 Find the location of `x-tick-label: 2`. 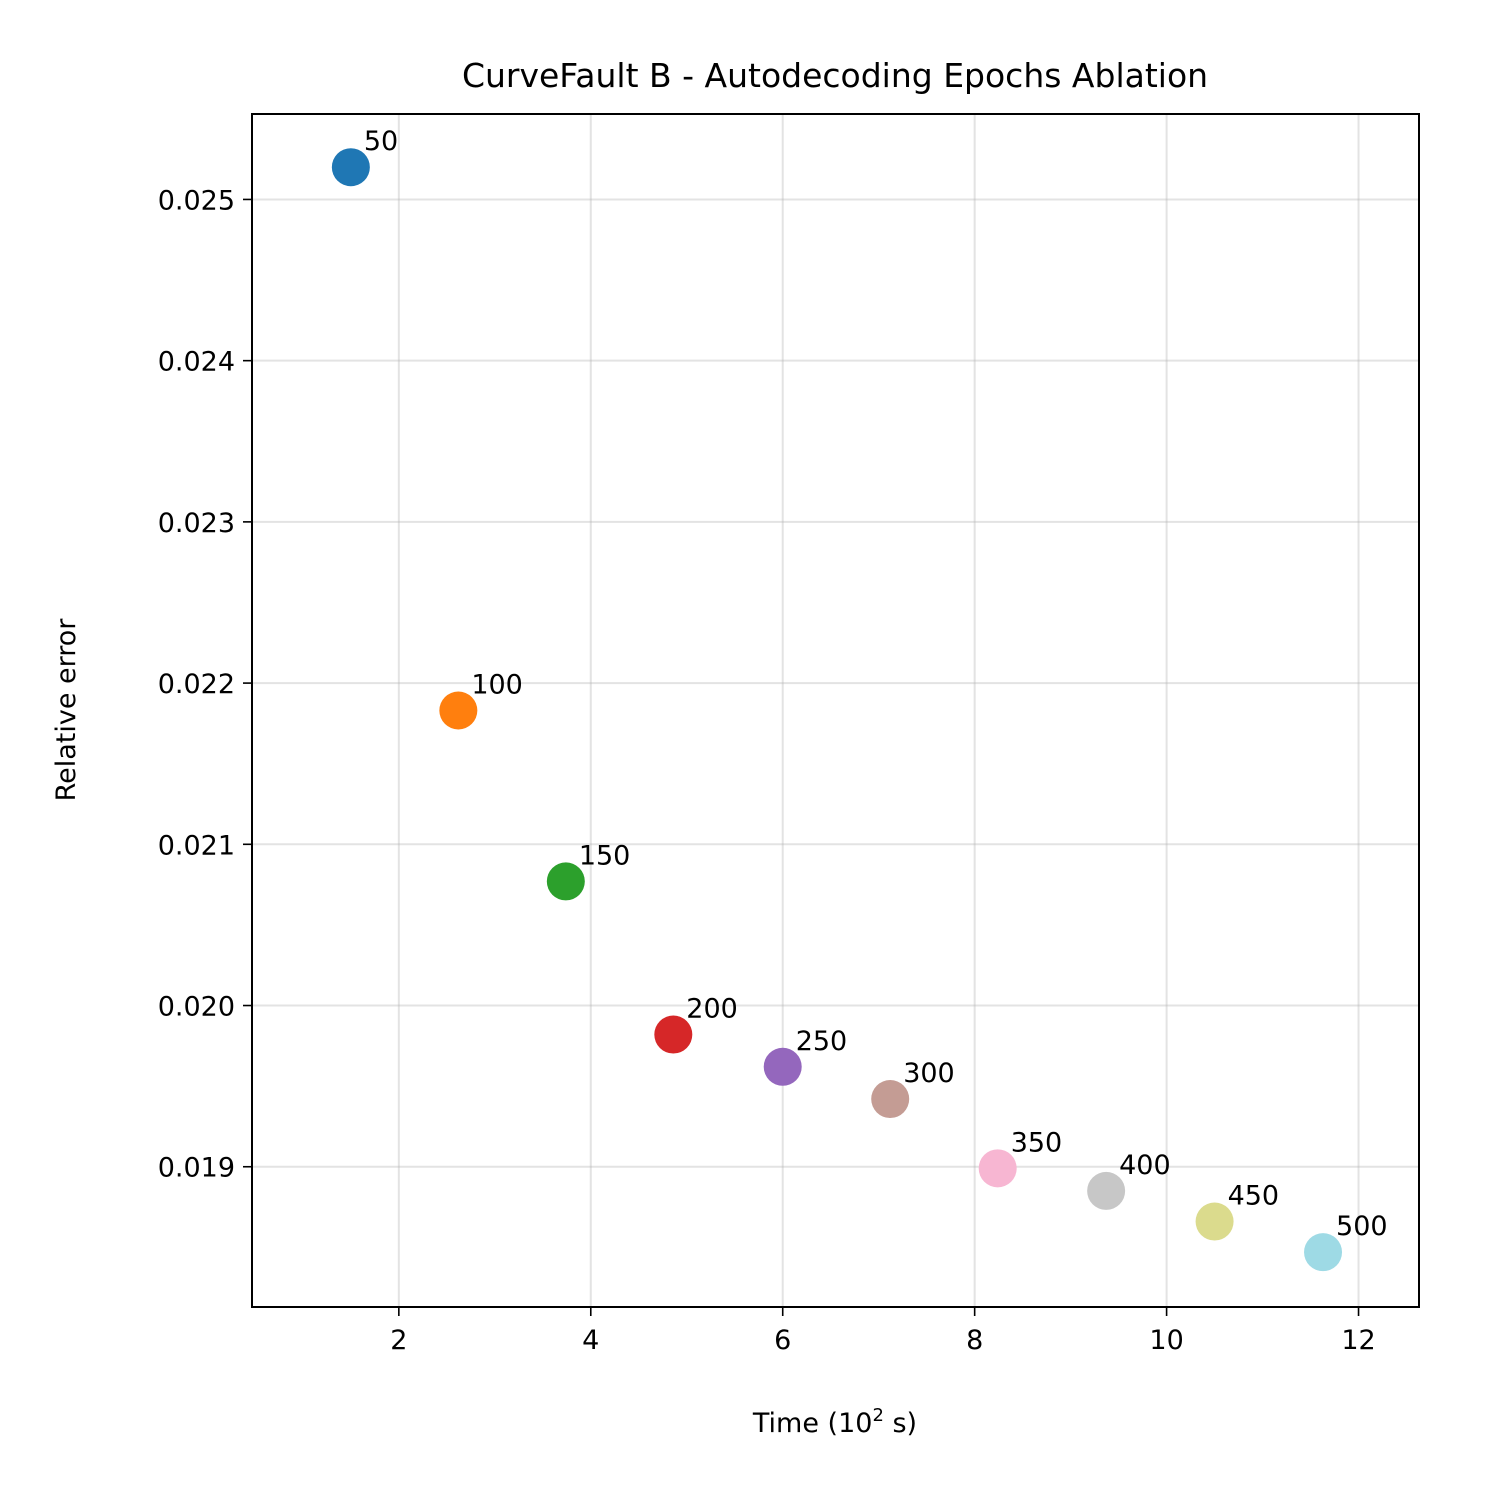

x-tick-label: 2 is located at coordinates (398, 1340).